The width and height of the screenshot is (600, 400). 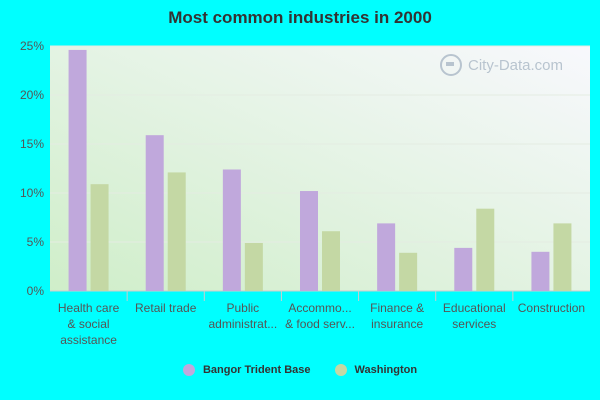 I want to click on x-category-line: assistance, so click(x=88, y=340).